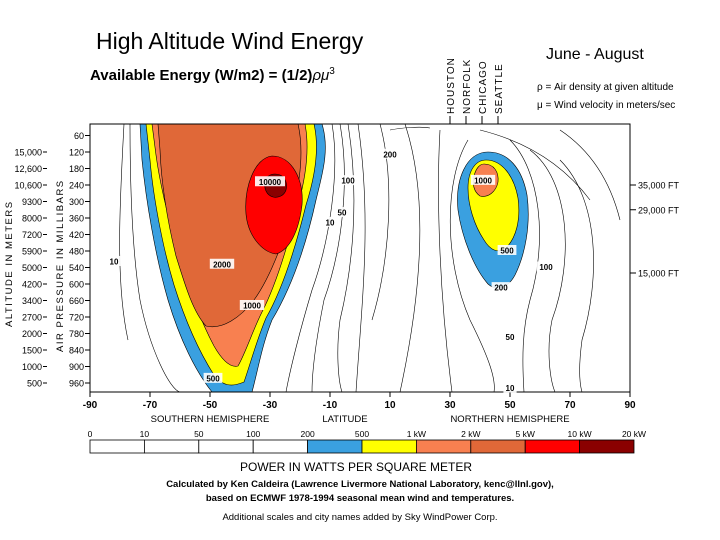  I want to click on x-tick-label: 90, so click(630, 405).